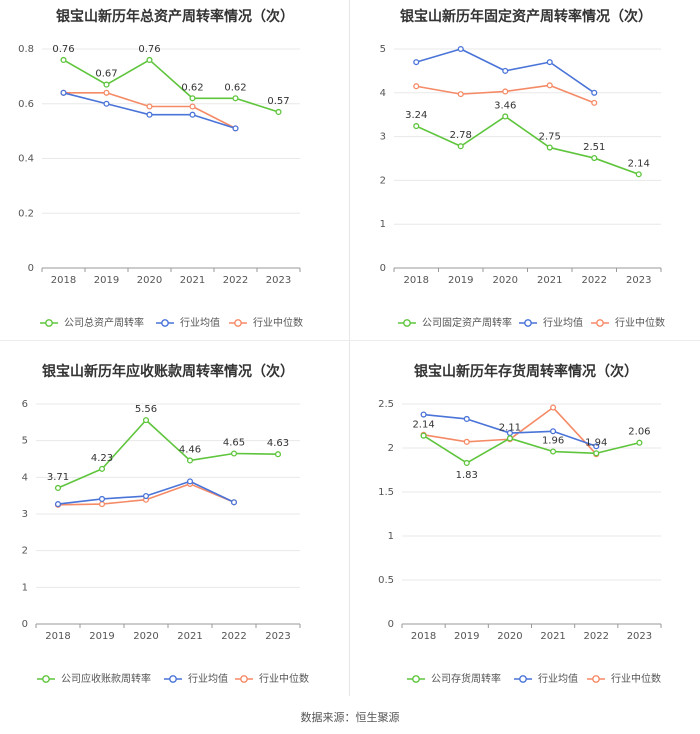 The image size is (700, 734). I want to click on data-label: 4.65, so click(234, 443).